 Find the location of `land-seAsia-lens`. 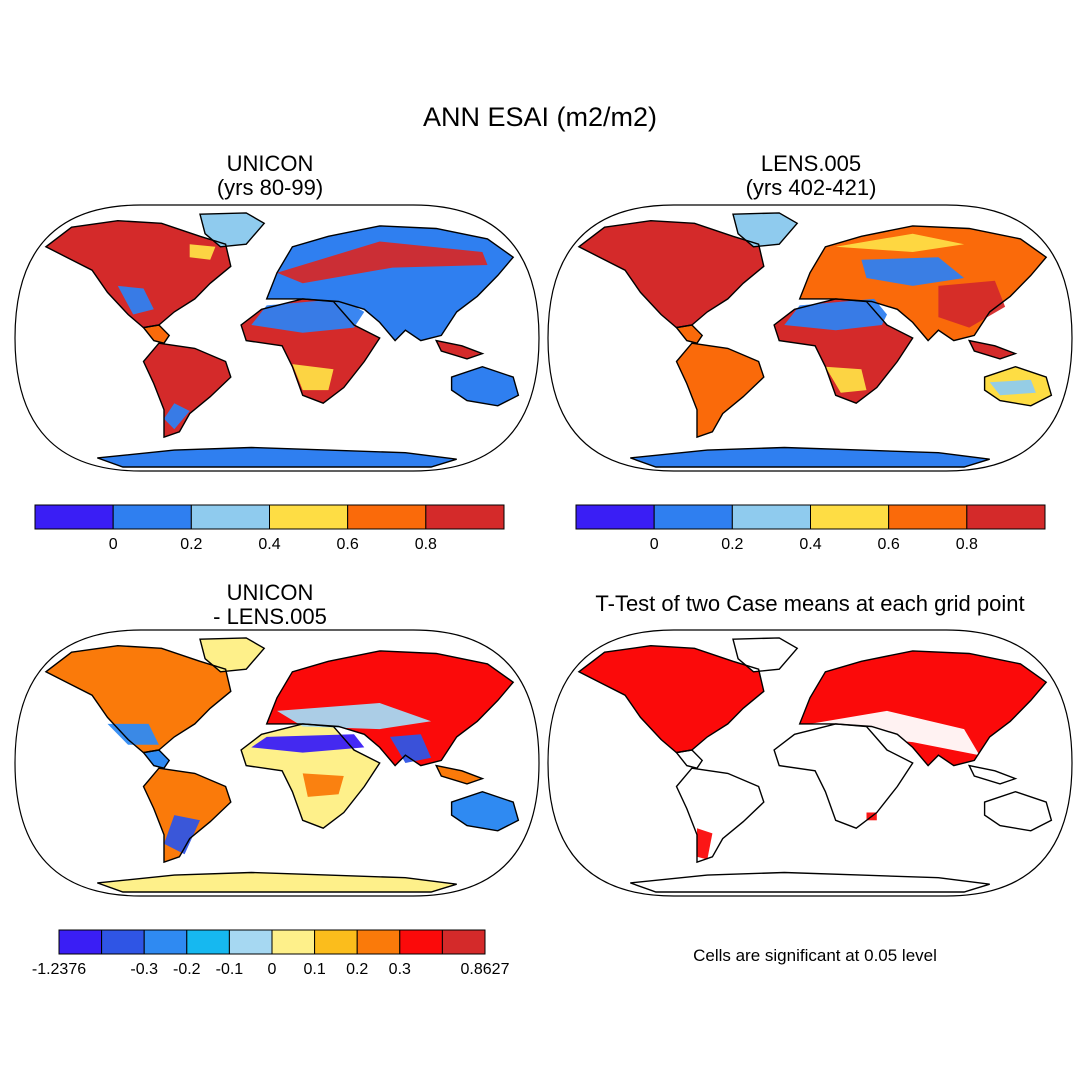

land-seAsia-lens is located at coordinates (992, 349).